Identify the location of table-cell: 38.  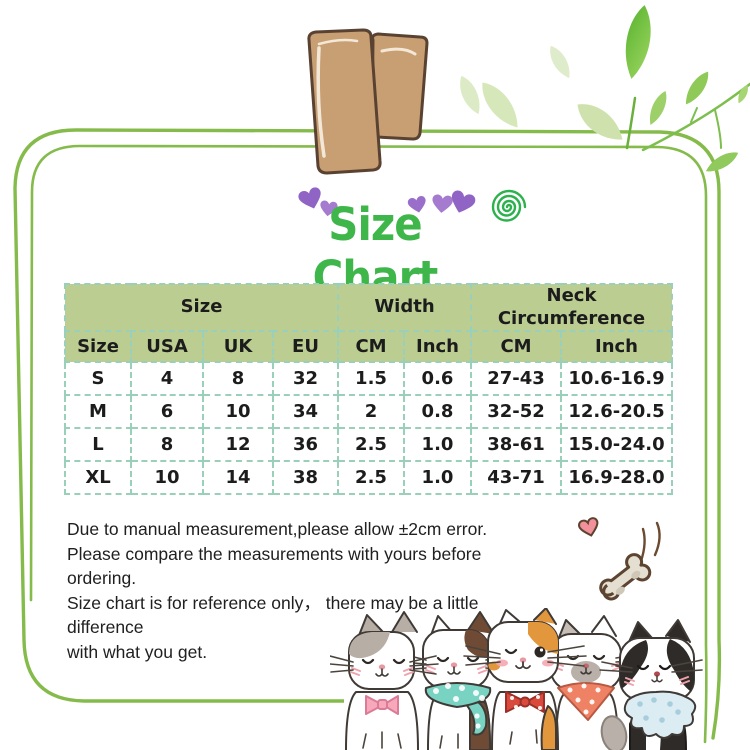
(305, 477).